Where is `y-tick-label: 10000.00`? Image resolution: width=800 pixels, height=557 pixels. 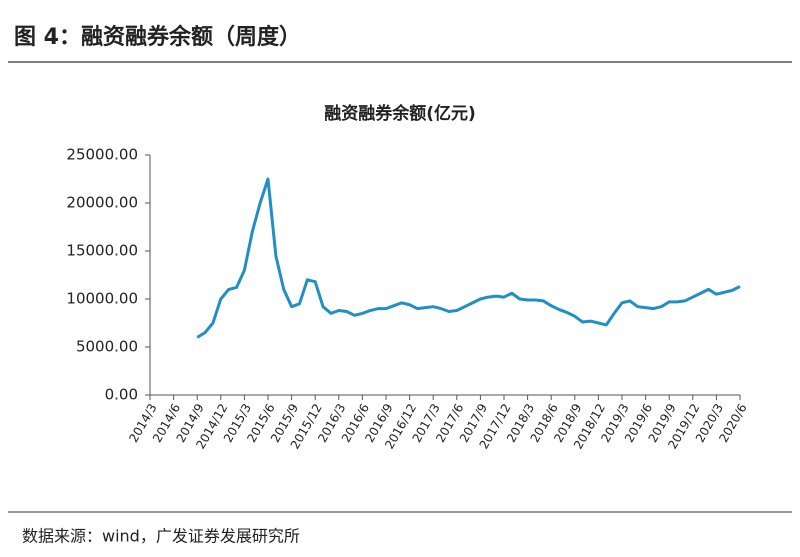 y-tick-label: 10000.00 is located at coordinates (102, 299).